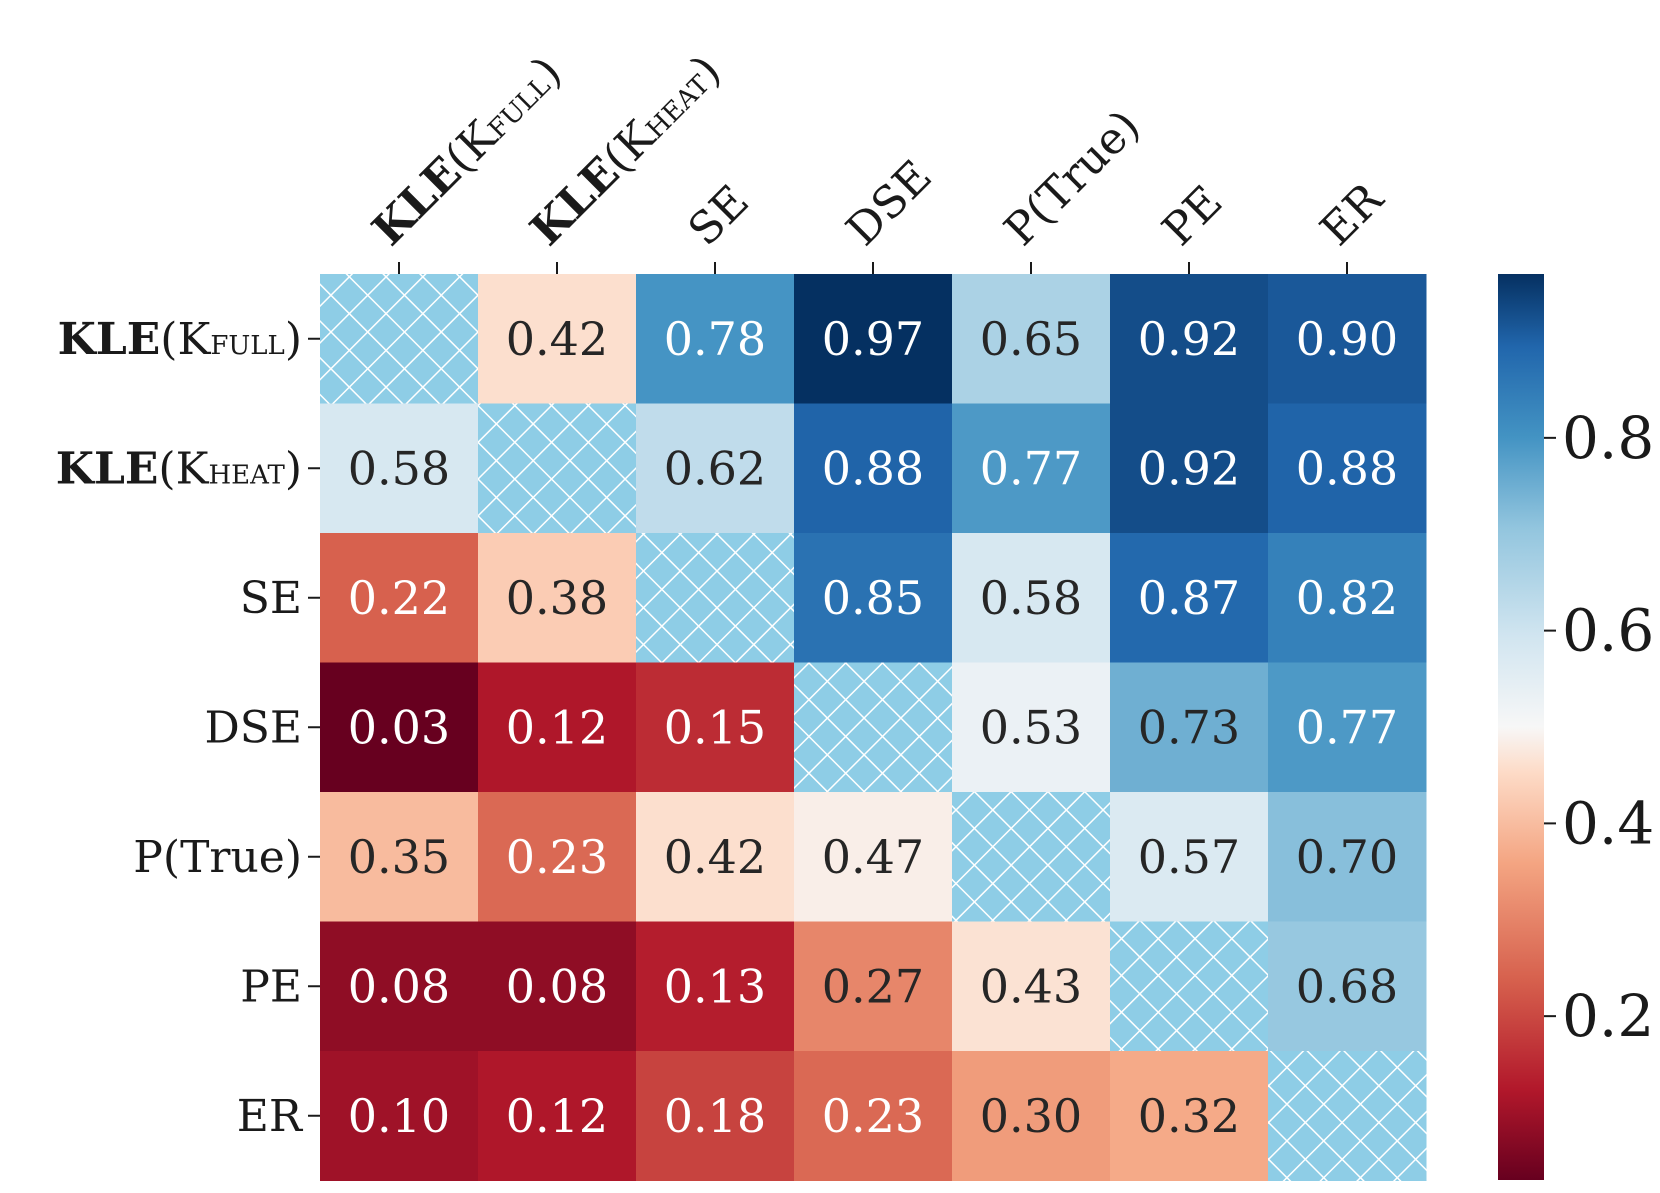 The image size is (1660, 1193). I want to click on cell-value-label: 0.92, so click(1189, 468).